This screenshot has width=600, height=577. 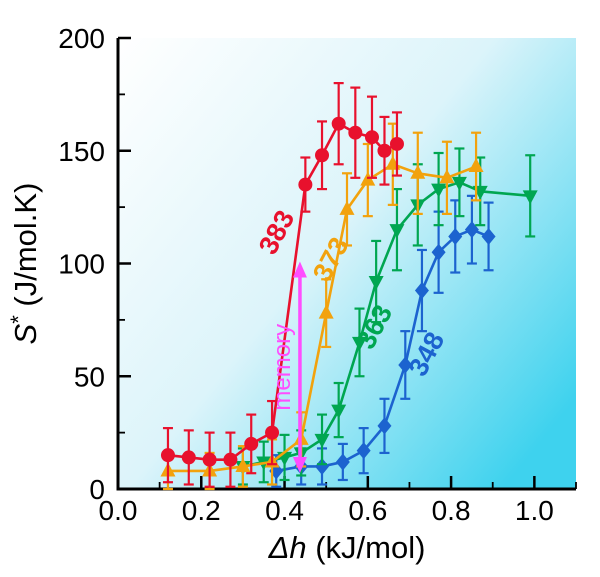 What do you see at coordinates (299, 464) in the screenshot?
I see `memory-arrowhead-bottom` at bounding box center [299, 464].